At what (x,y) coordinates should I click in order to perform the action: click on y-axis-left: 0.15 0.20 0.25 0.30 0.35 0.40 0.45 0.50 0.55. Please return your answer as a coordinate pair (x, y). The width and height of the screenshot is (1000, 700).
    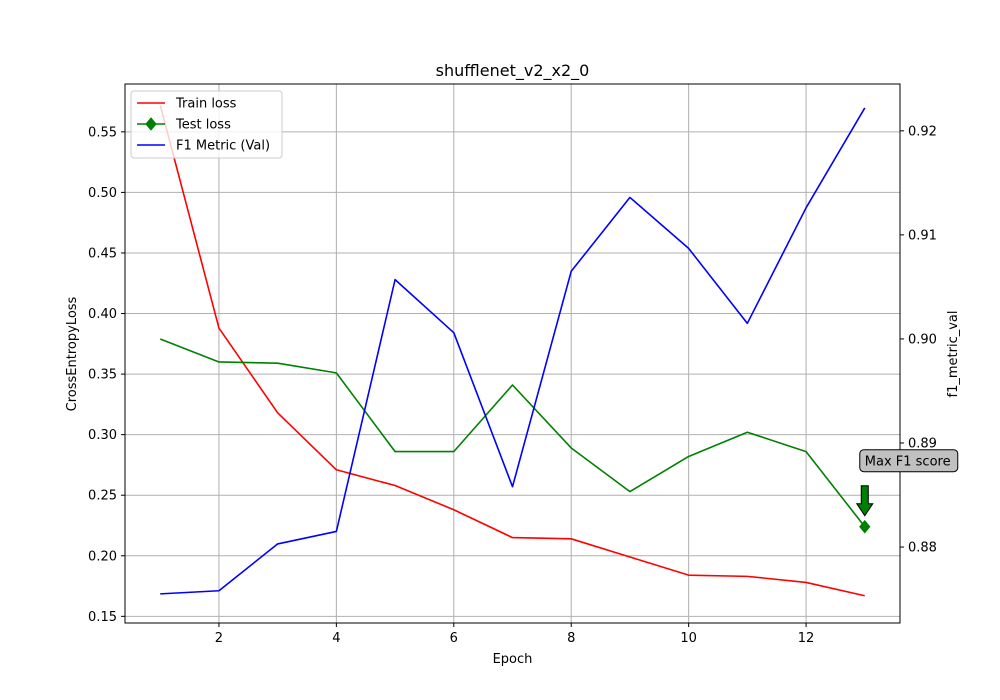
    Looking at the image, I should click on (106, 375).